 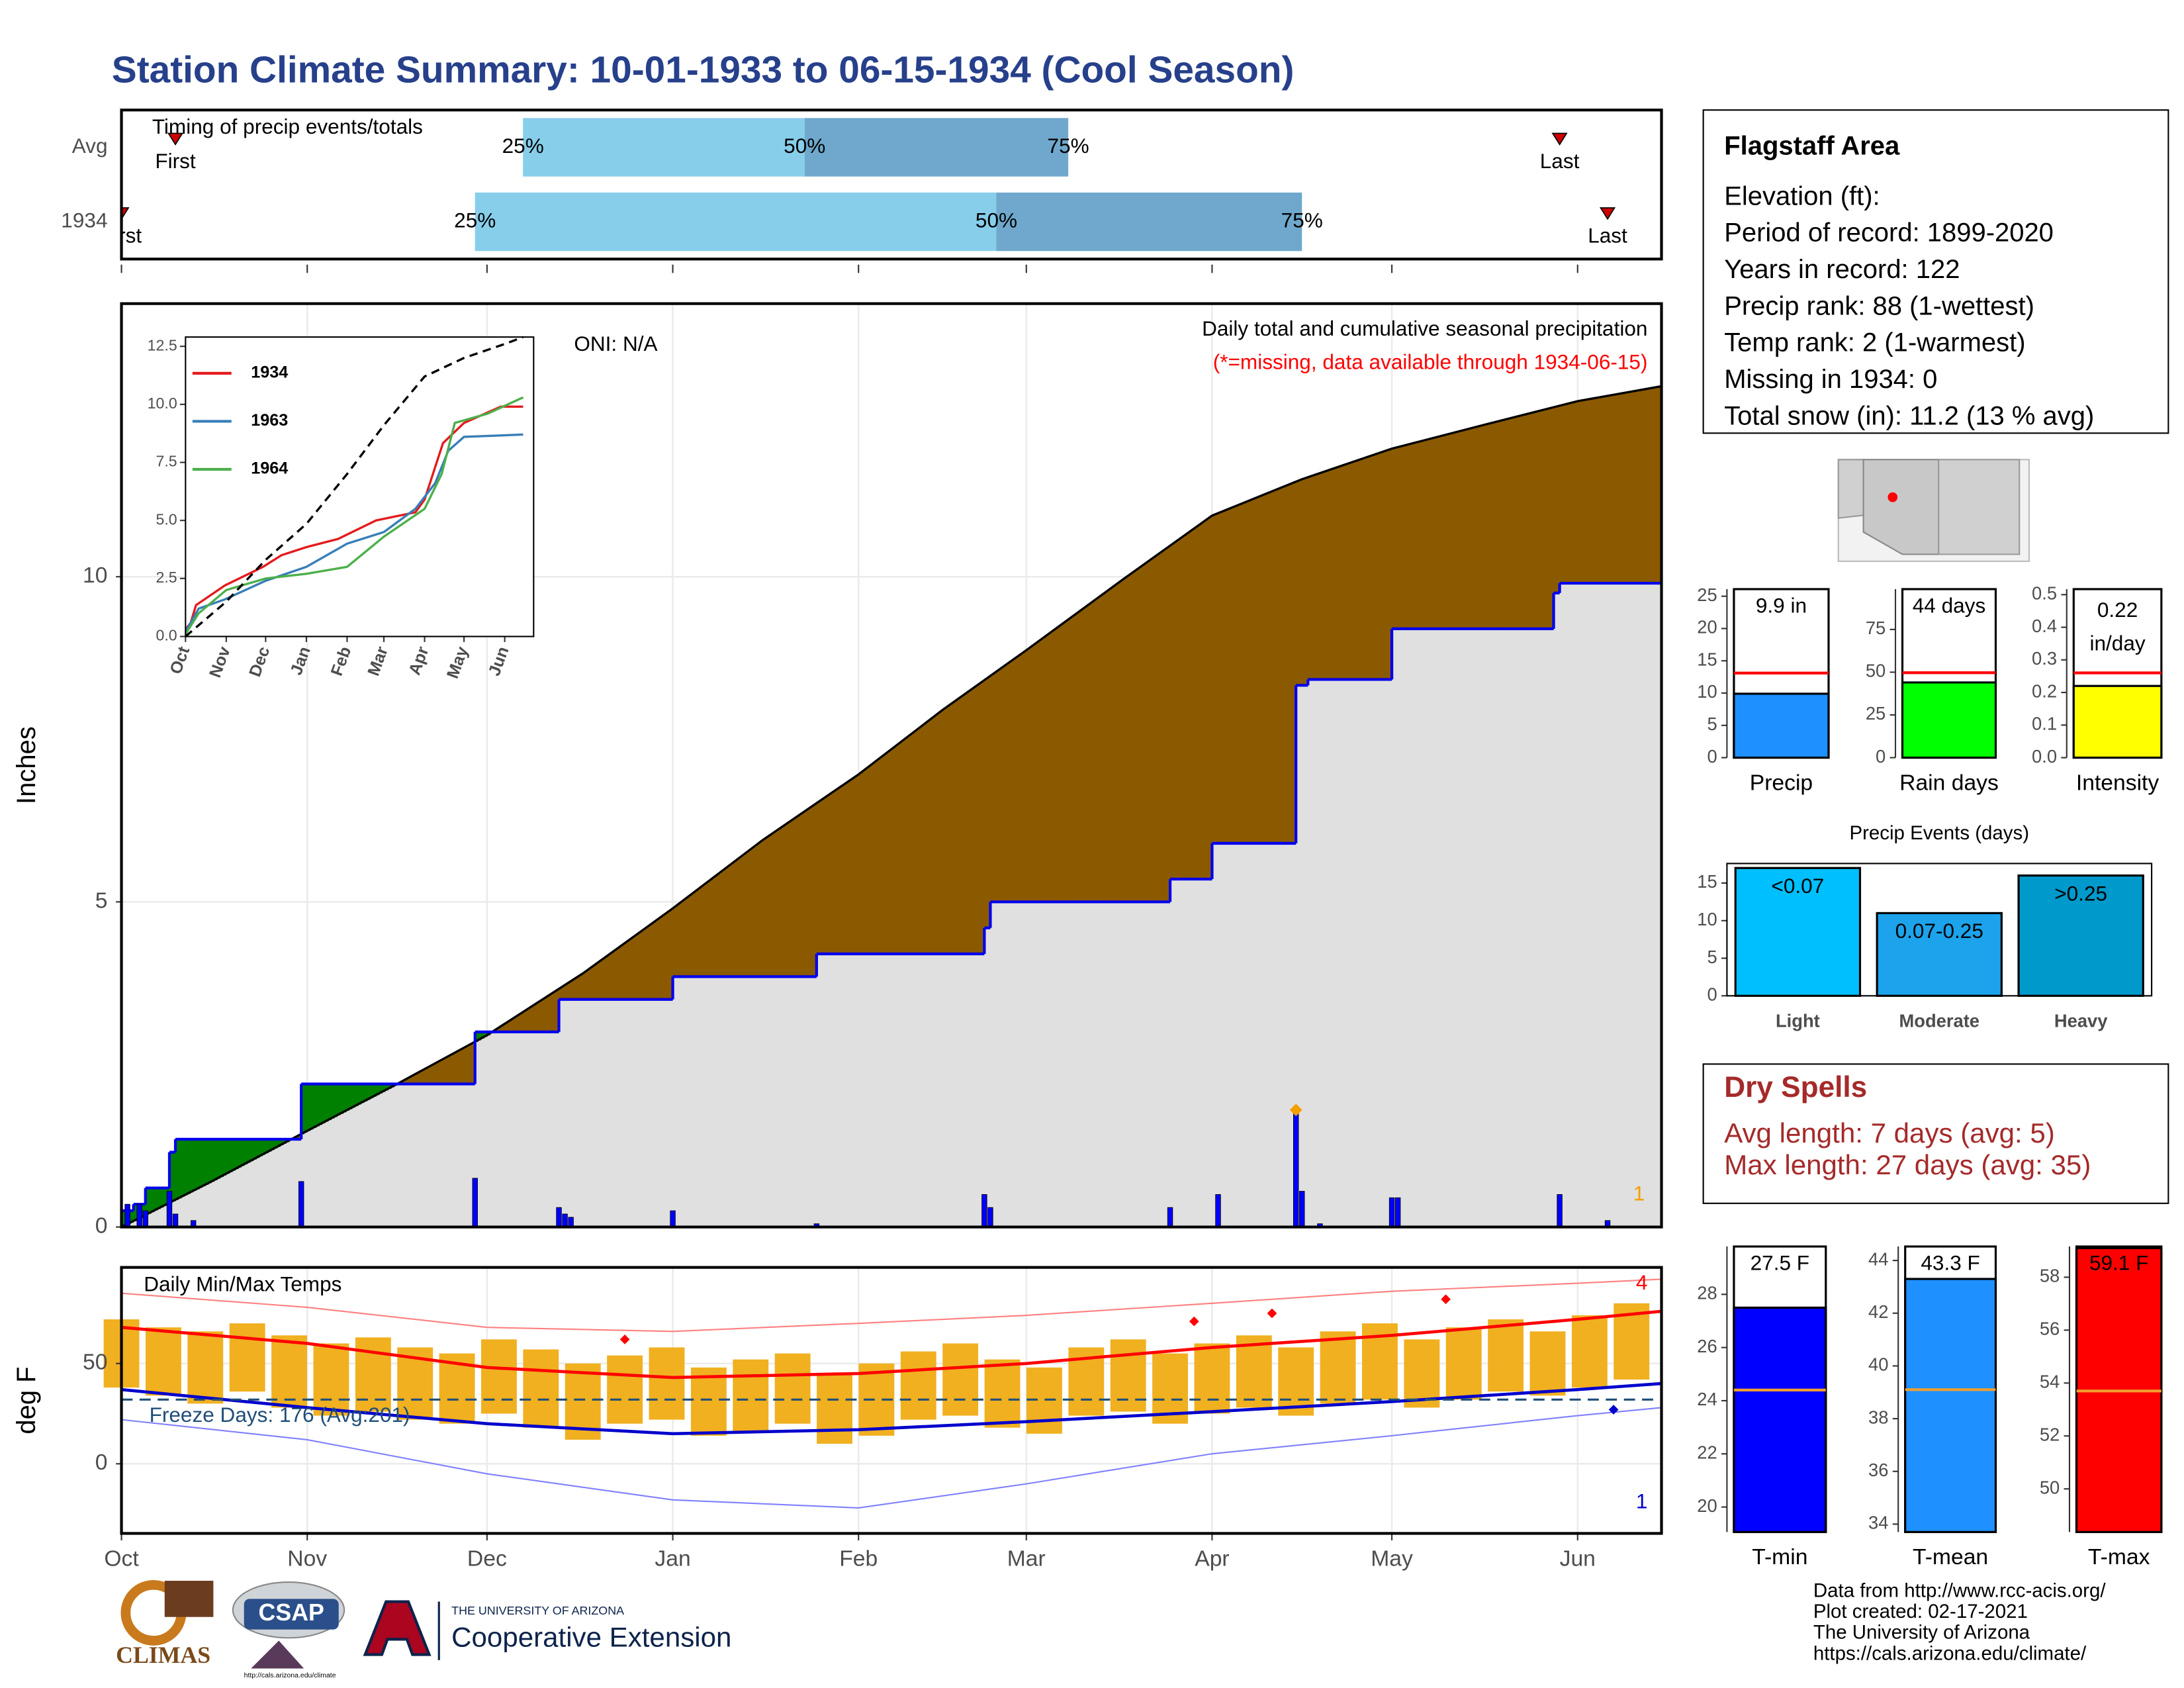 I want to click on category-label: Heavy, so click(x=2081, y=1021).